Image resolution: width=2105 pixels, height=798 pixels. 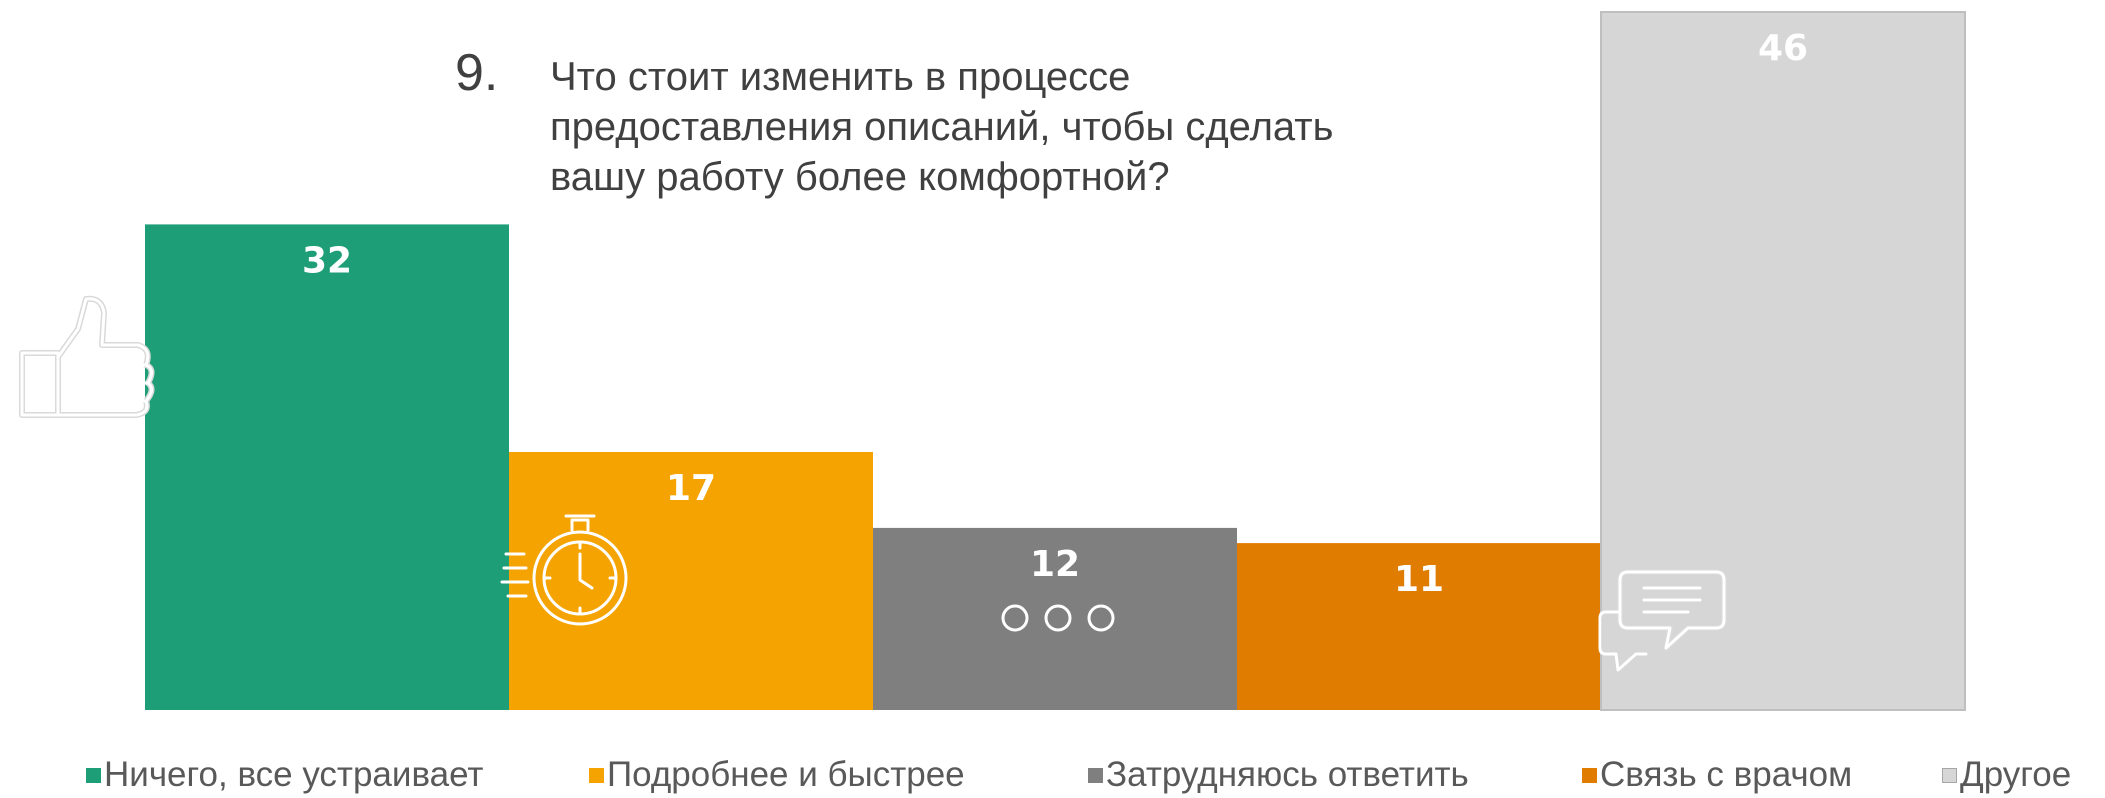 I want to click on bar-value-label: 32, so click(x=327, y=260).